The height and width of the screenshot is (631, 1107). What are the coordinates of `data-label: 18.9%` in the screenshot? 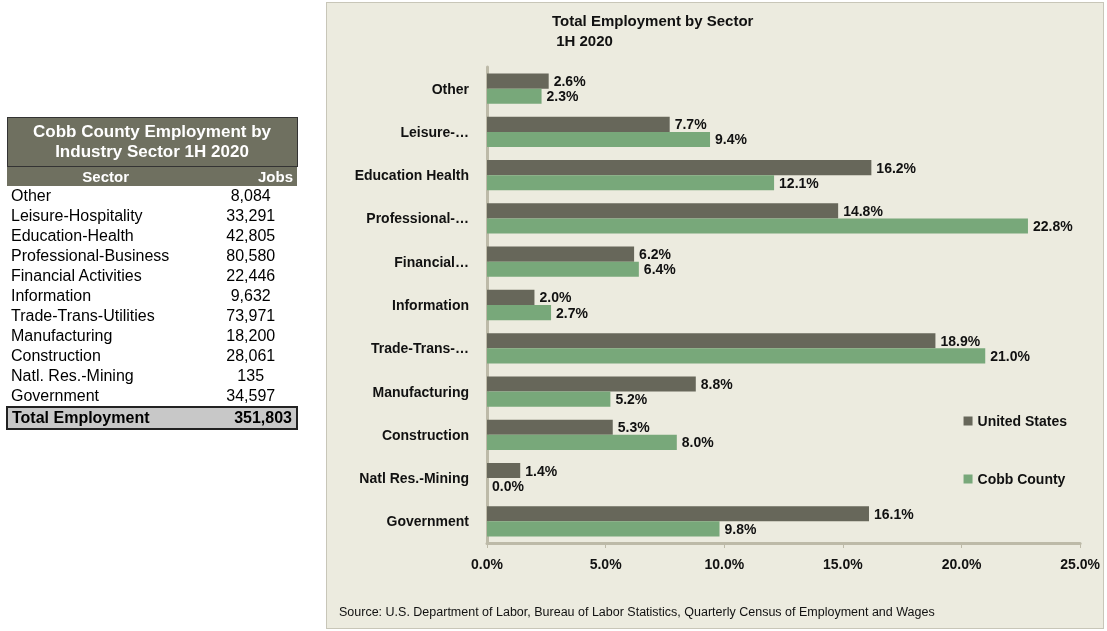 It's located at (960, 340).